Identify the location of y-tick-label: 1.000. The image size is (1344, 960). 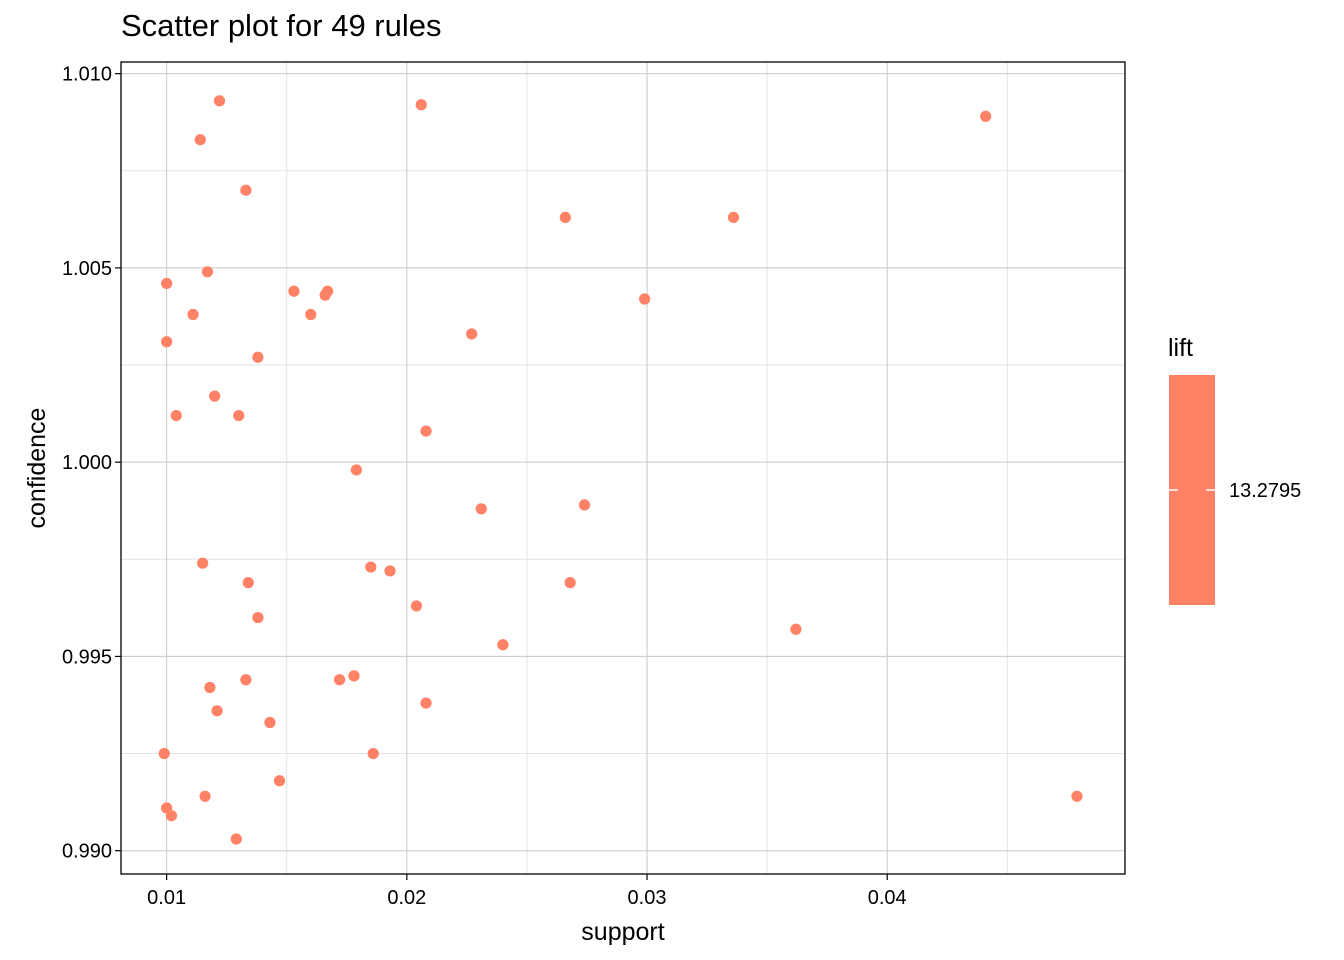
(87, 463).